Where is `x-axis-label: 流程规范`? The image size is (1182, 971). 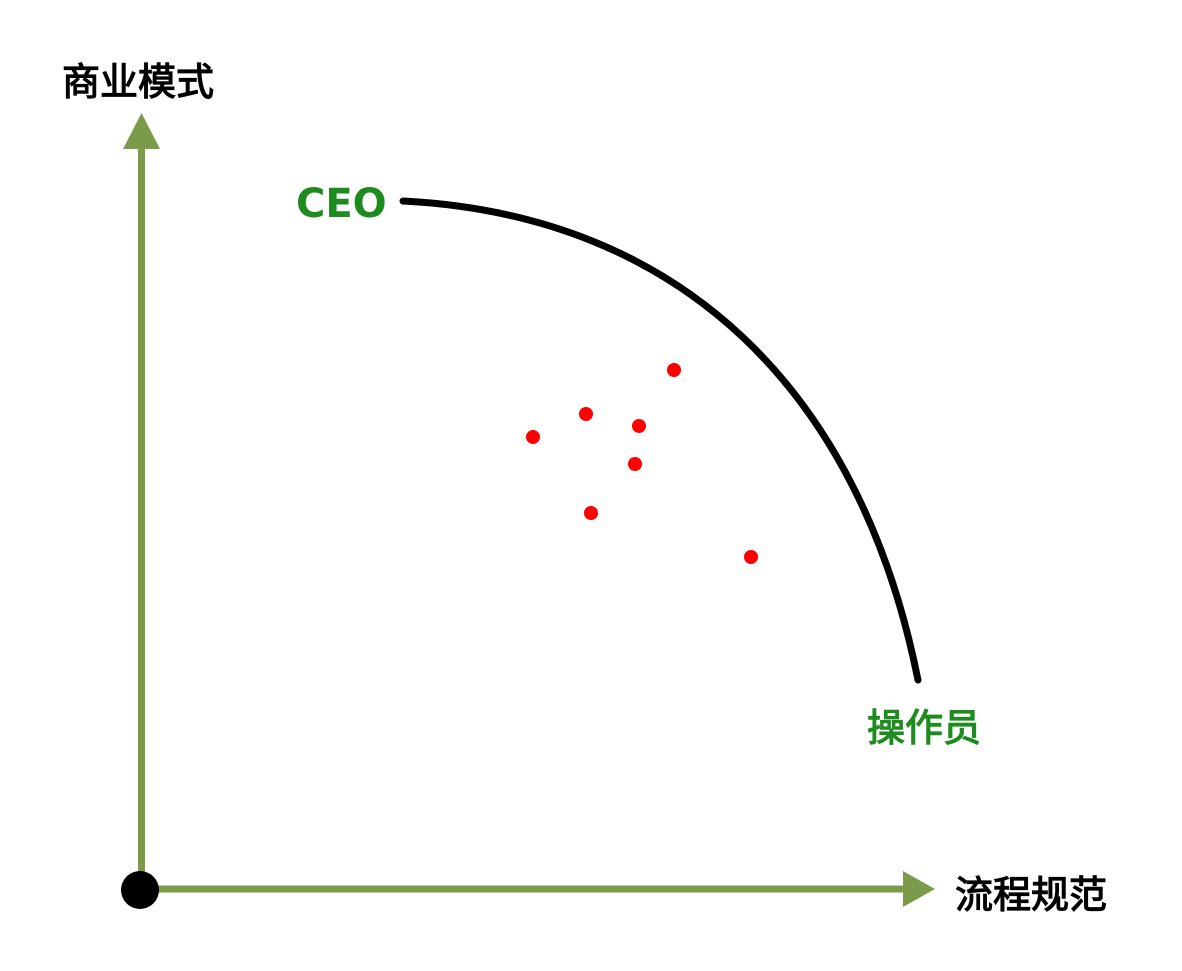 x-axis-label: 流程规范 is located at coordinates (1031, 895).